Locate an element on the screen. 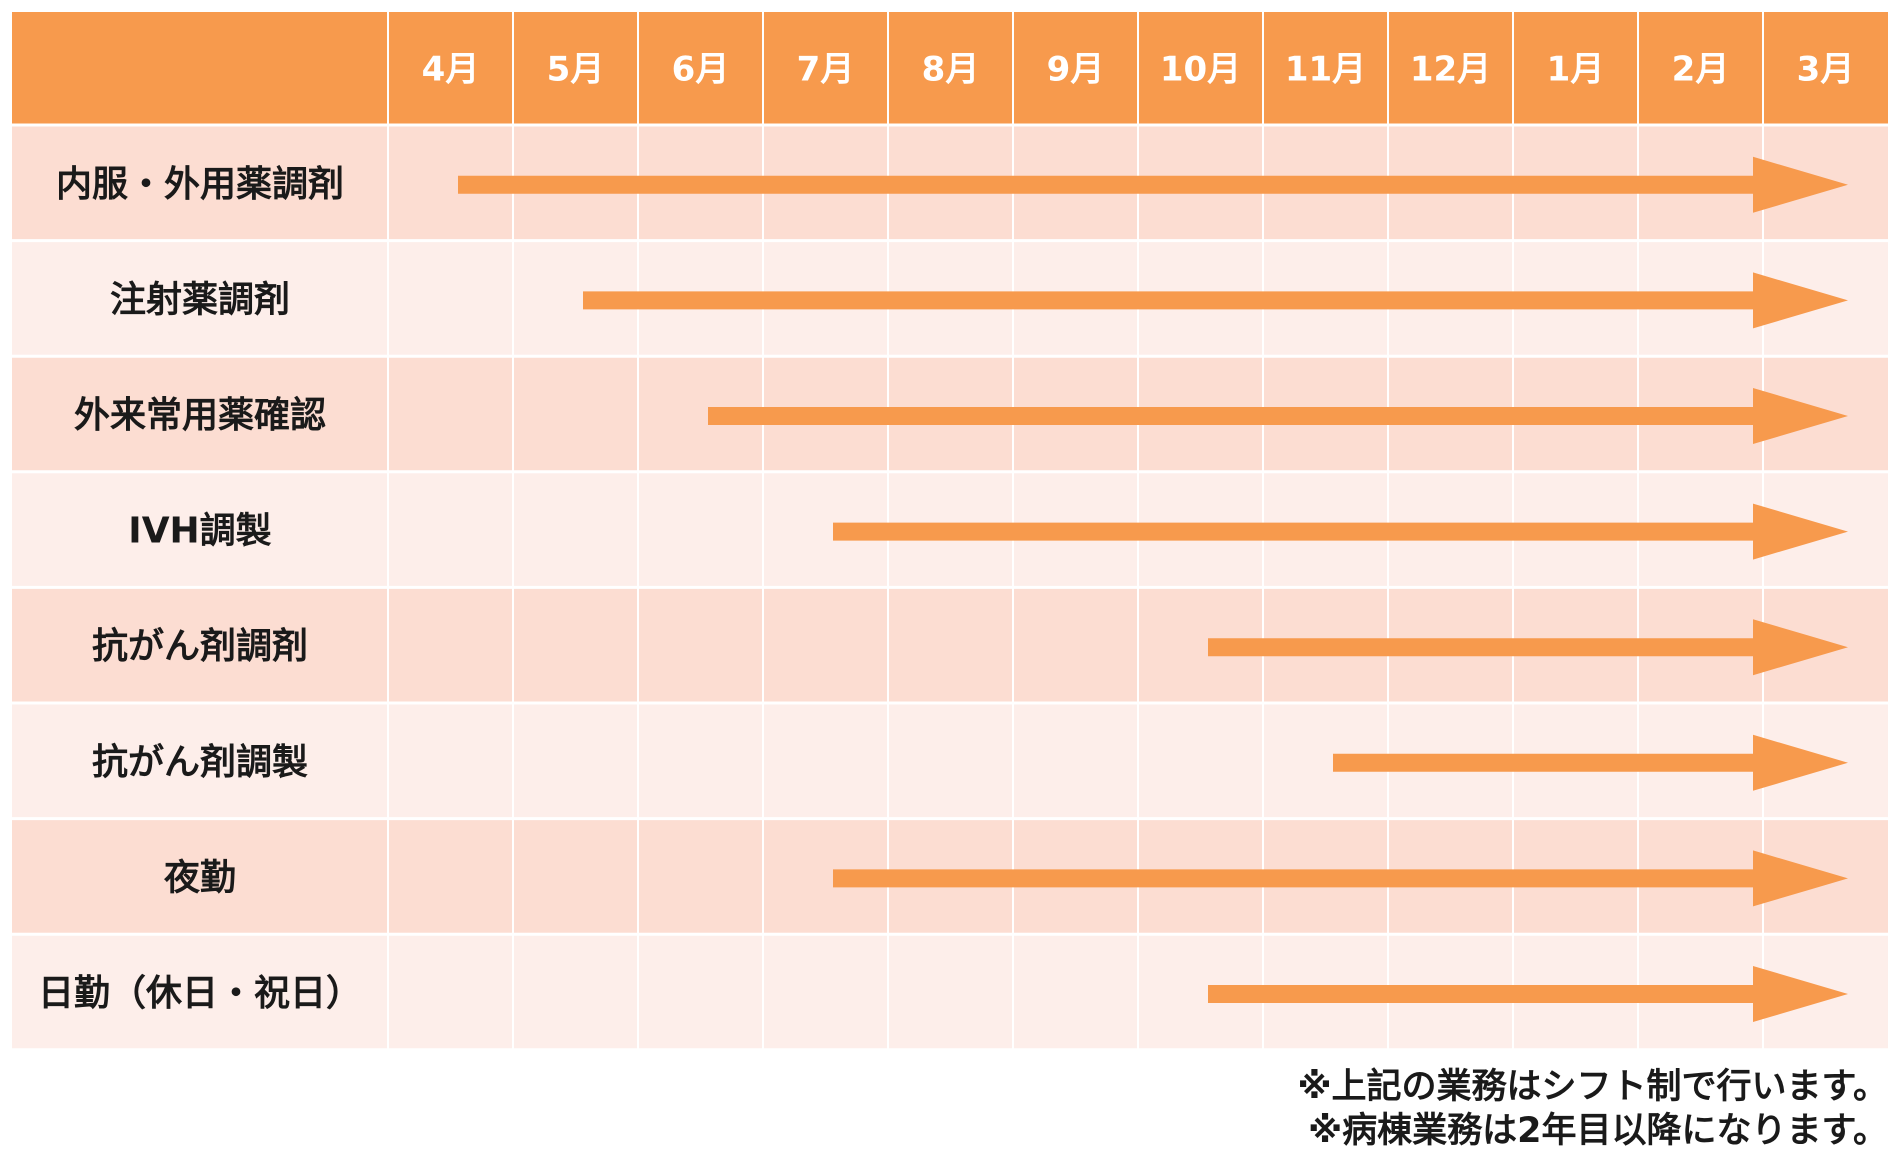 The height and width of the screenshot is (1153, 1898). month-label: 2月 is located at coordinates (1701, 70).